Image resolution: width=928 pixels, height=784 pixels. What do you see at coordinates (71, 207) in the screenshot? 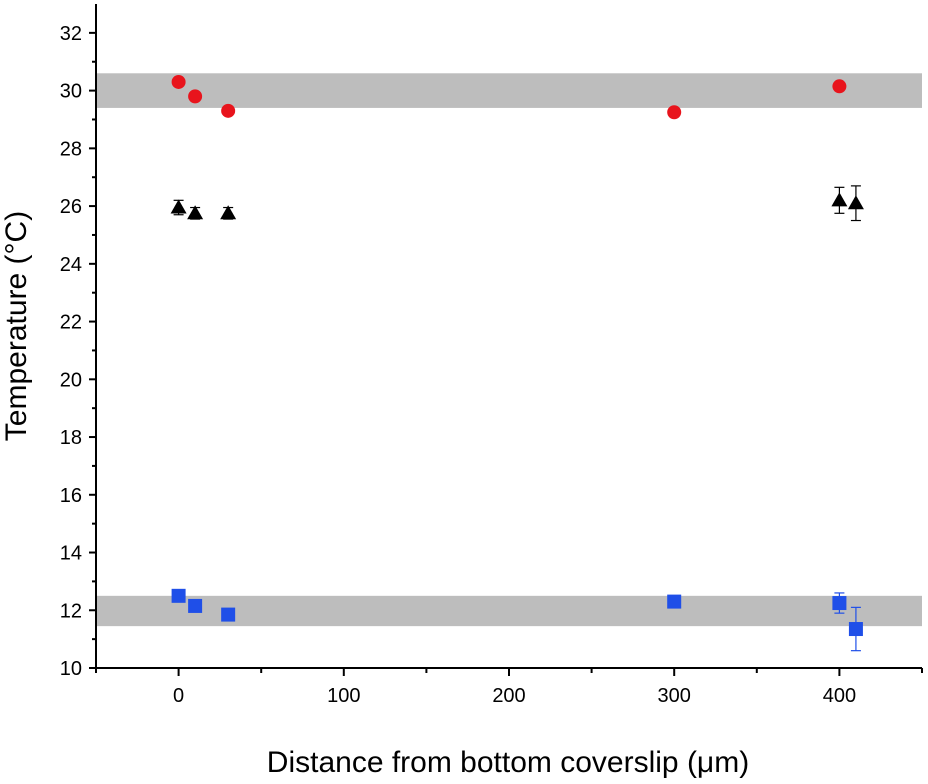
I see `y-tick-label: 26` at bounding box center [71, 207].